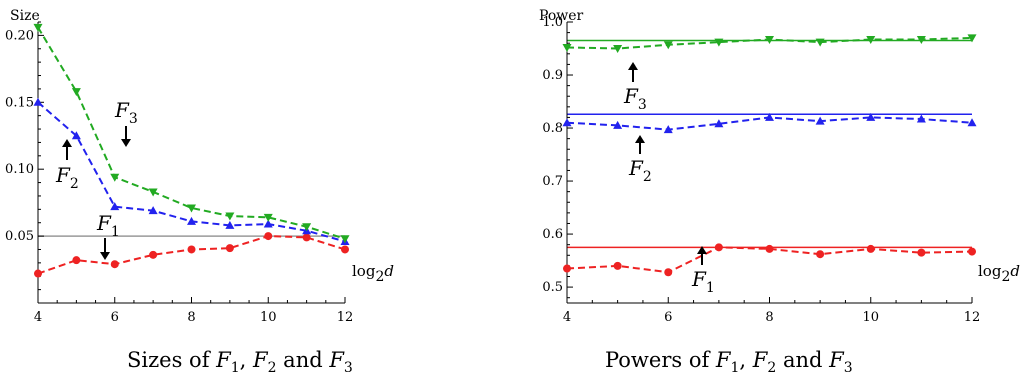  I want to click on y-tick-label: 1.0, so click(552, 22).